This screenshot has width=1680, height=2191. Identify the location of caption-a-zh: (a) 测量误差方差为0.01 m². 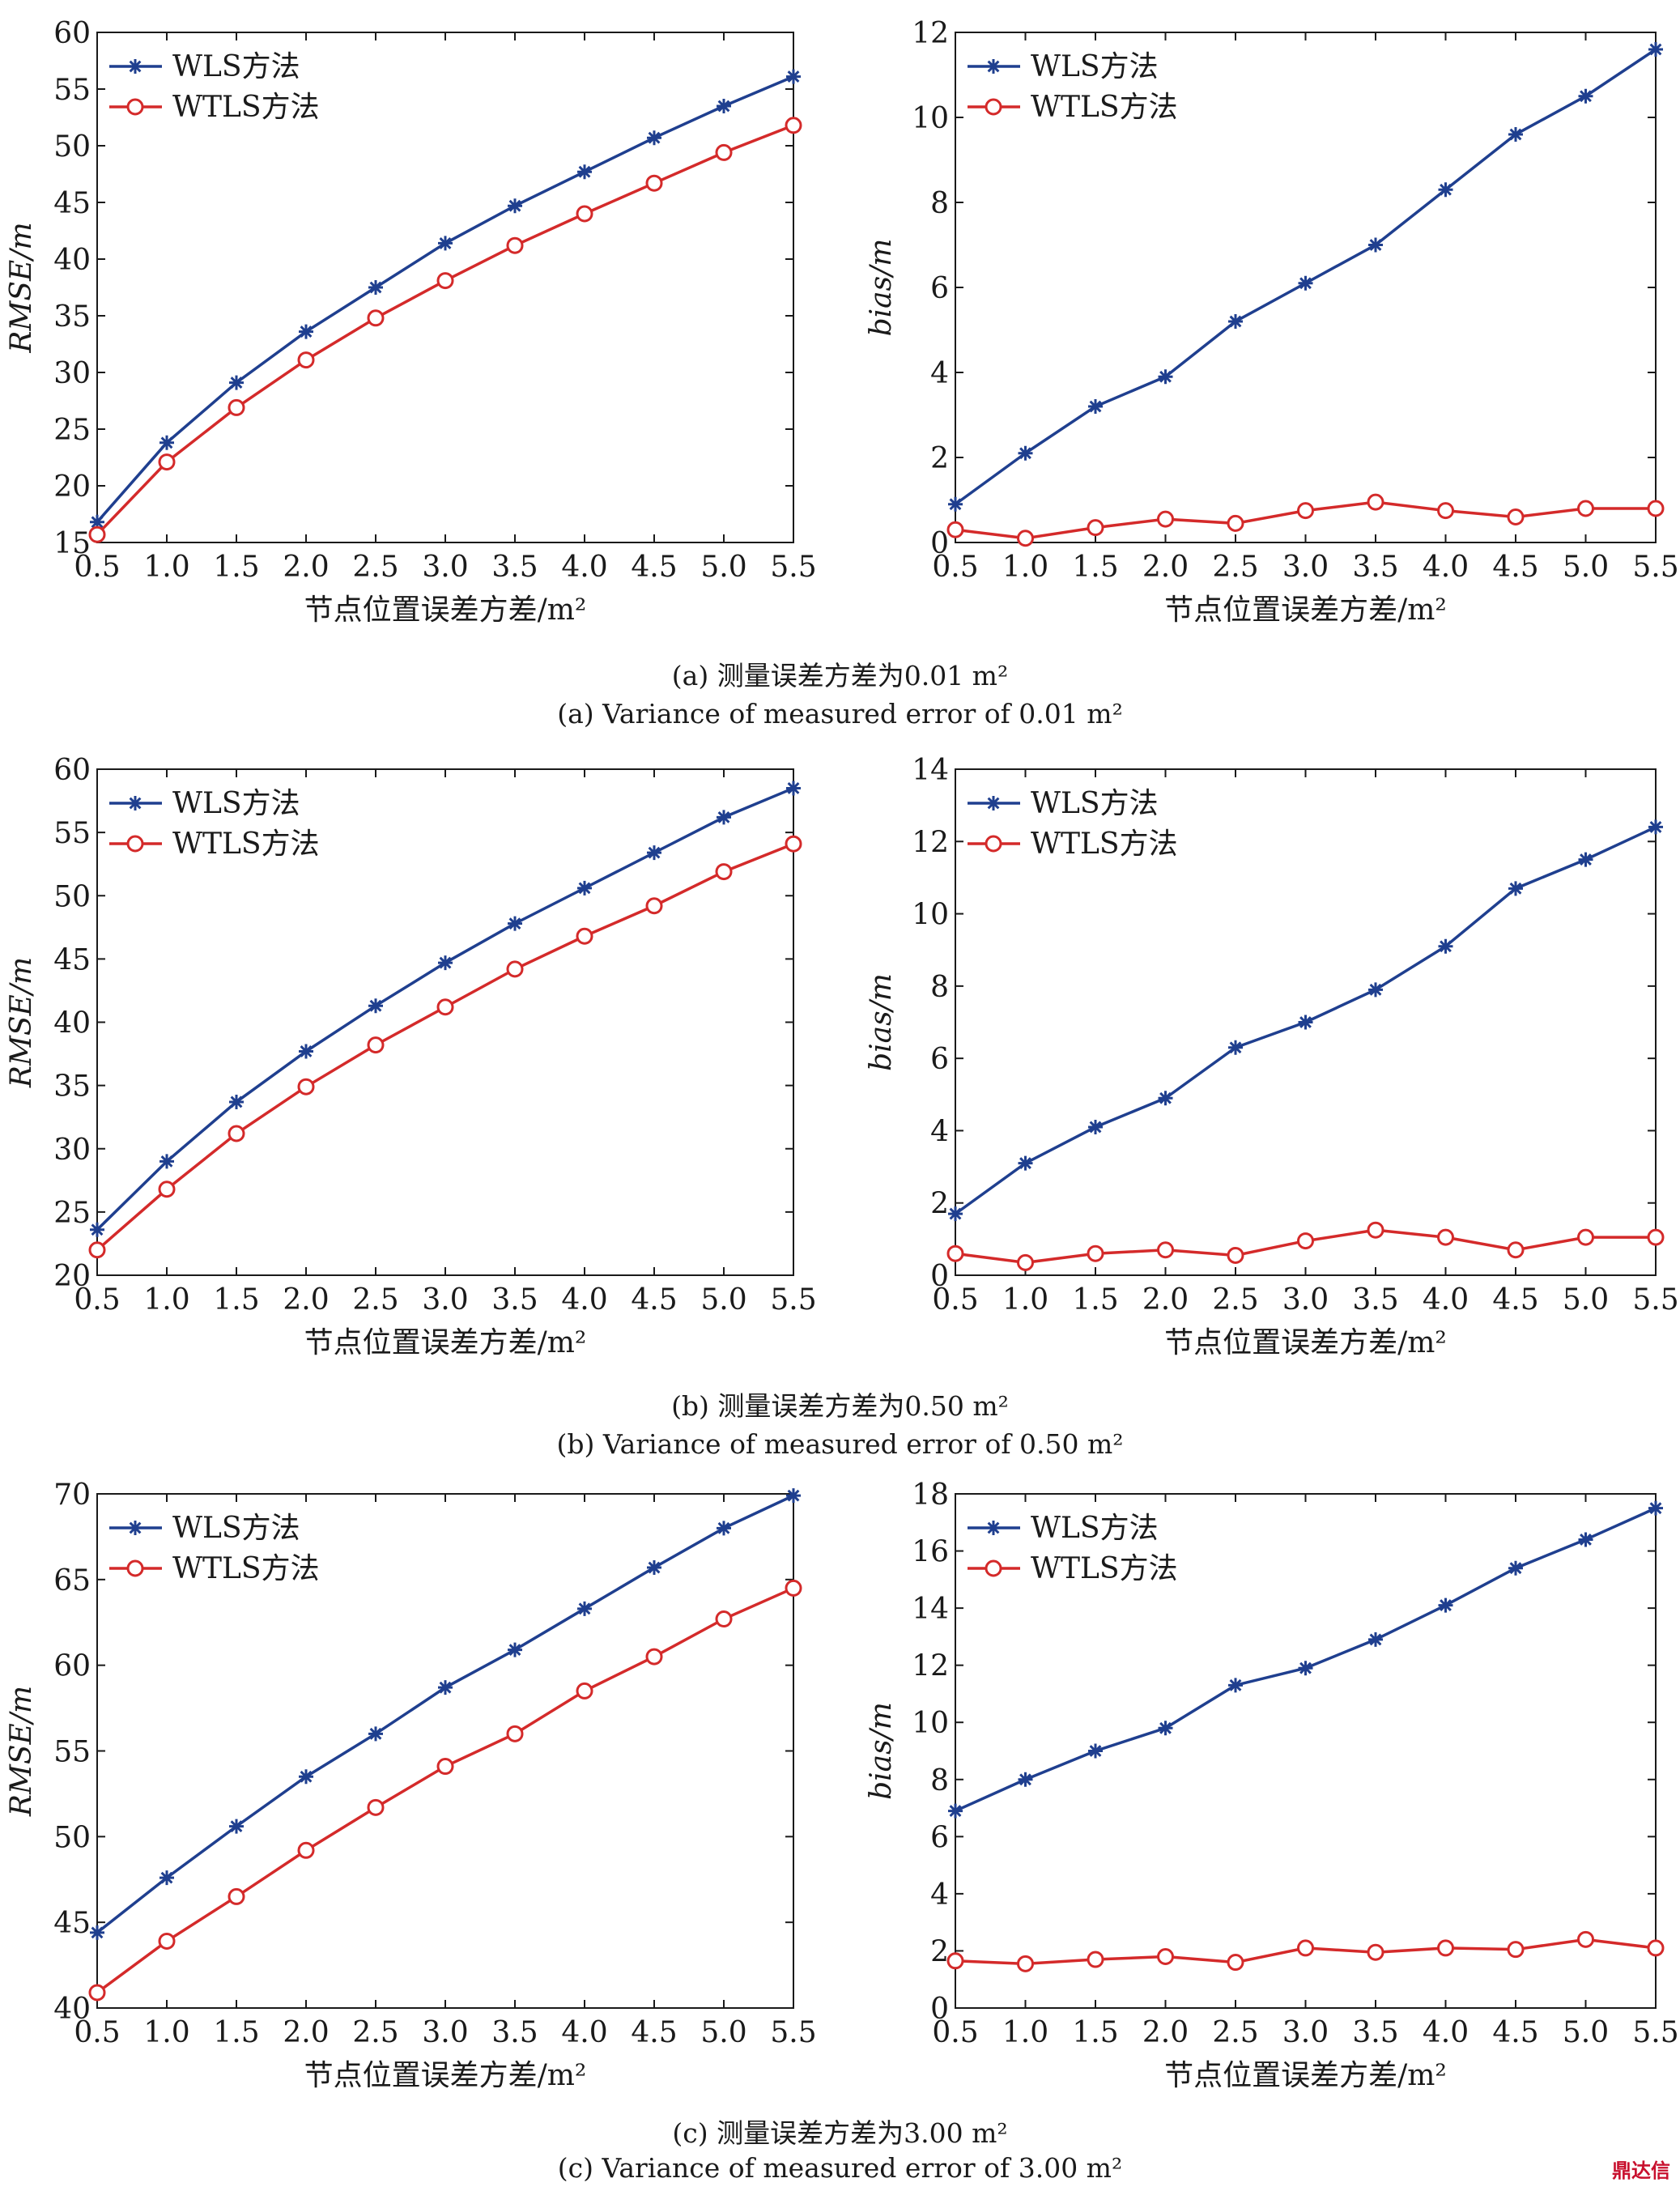
(840, 675).